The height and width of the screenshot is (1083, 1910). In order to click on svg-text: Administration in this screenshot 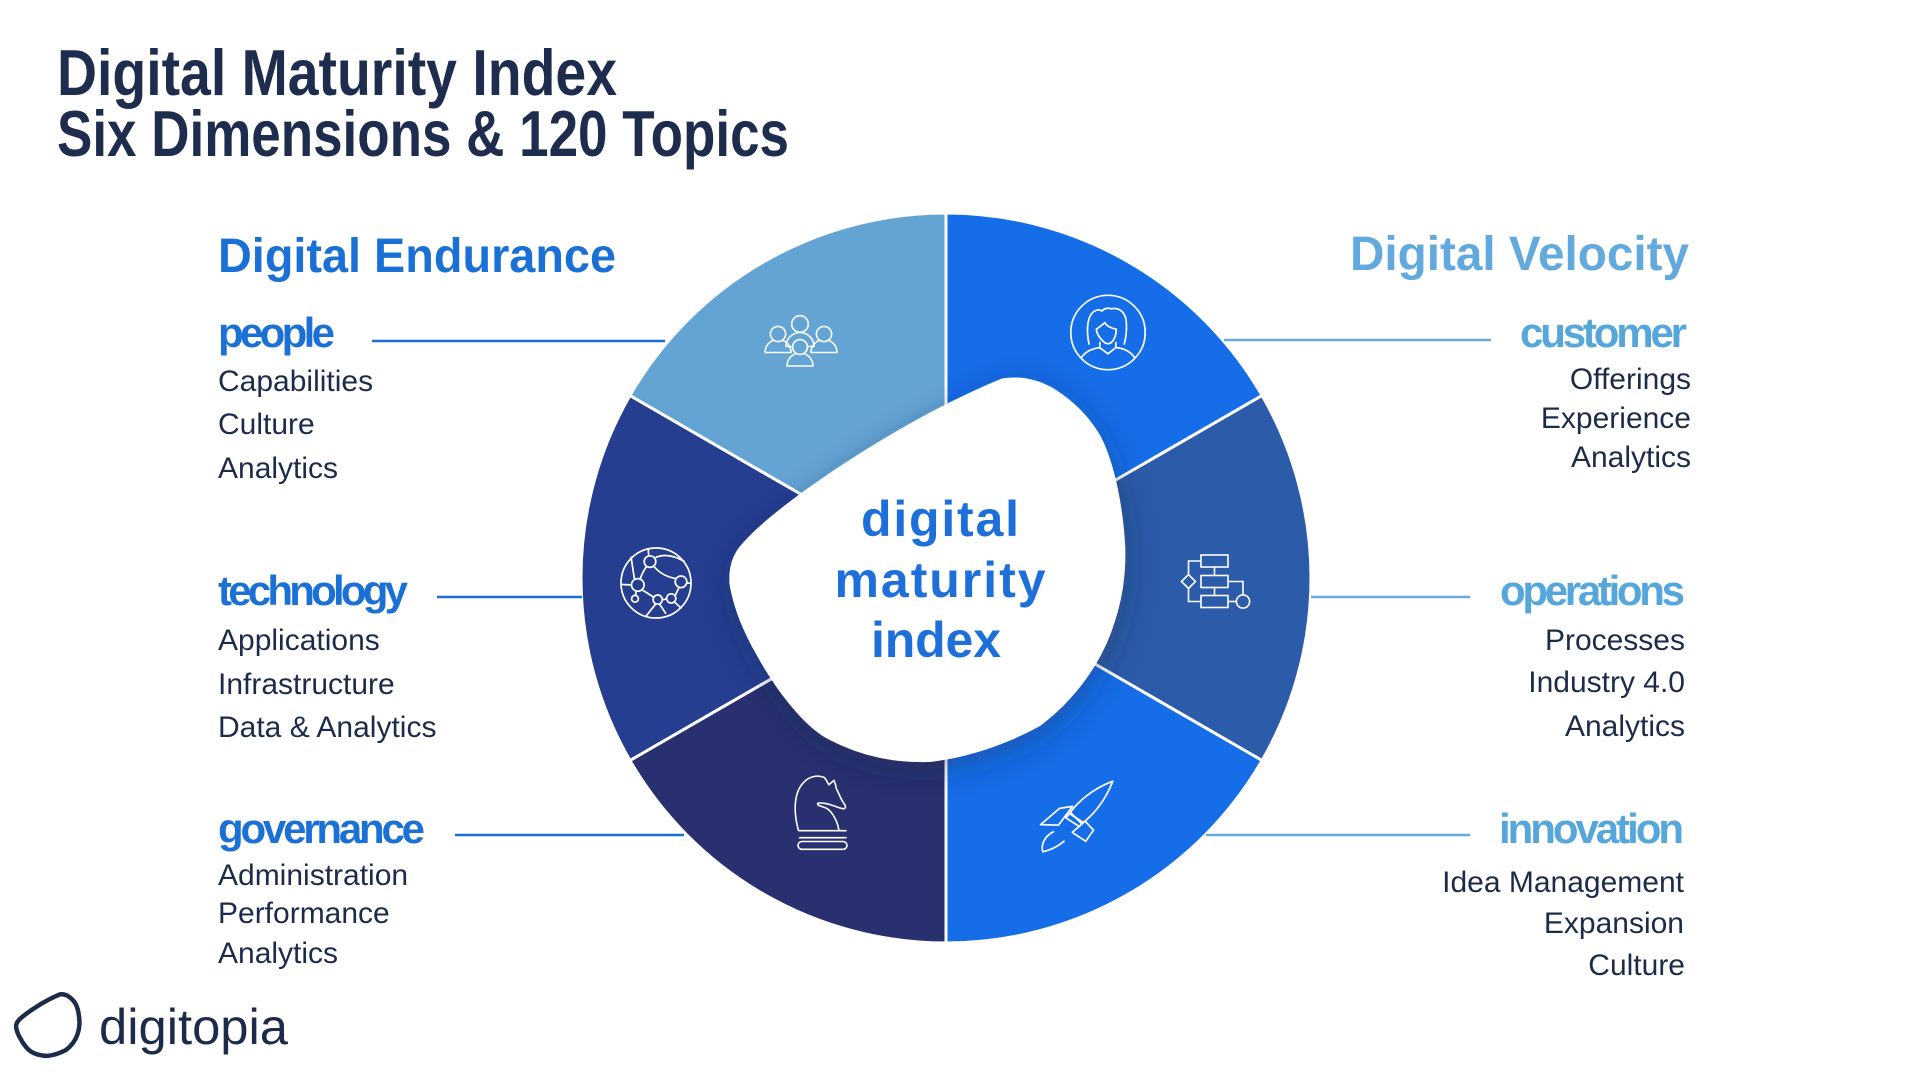, I will do `click(313, 875)`.